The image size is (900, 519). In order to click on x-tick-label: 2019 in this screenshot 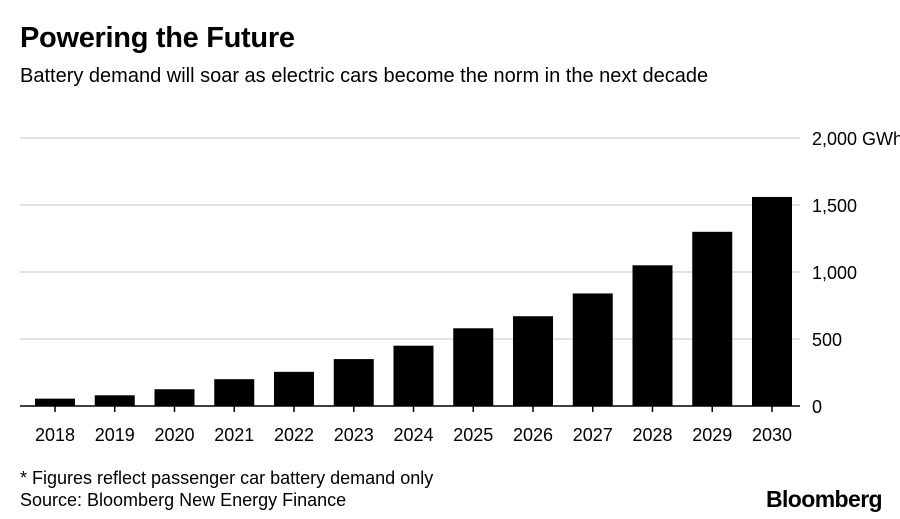, I will do `click(115, 435)`.